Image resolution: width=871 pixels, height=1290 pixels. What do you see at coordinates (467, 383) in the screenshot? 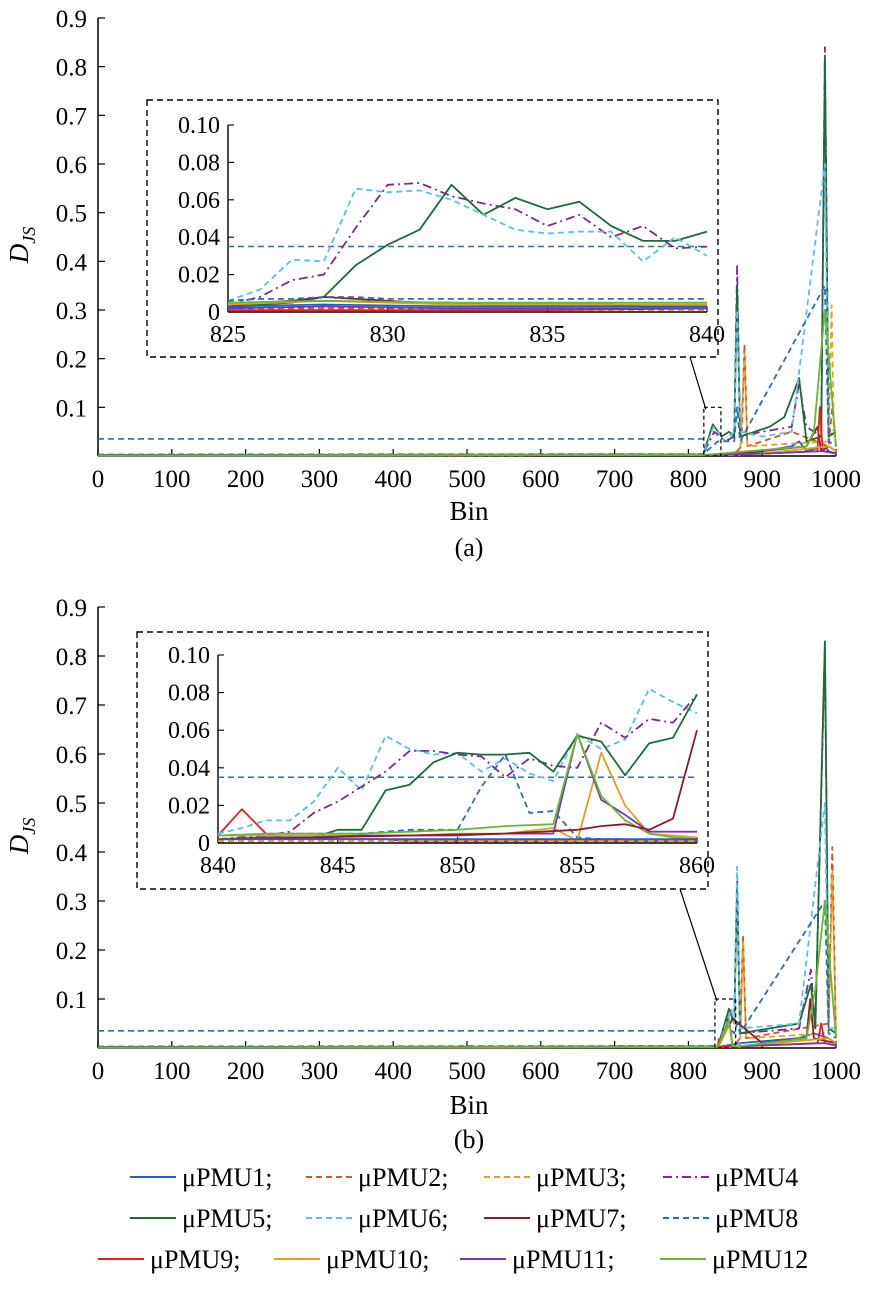
I see `panel-a-series-upmu12` at bounding box center [467, 383].